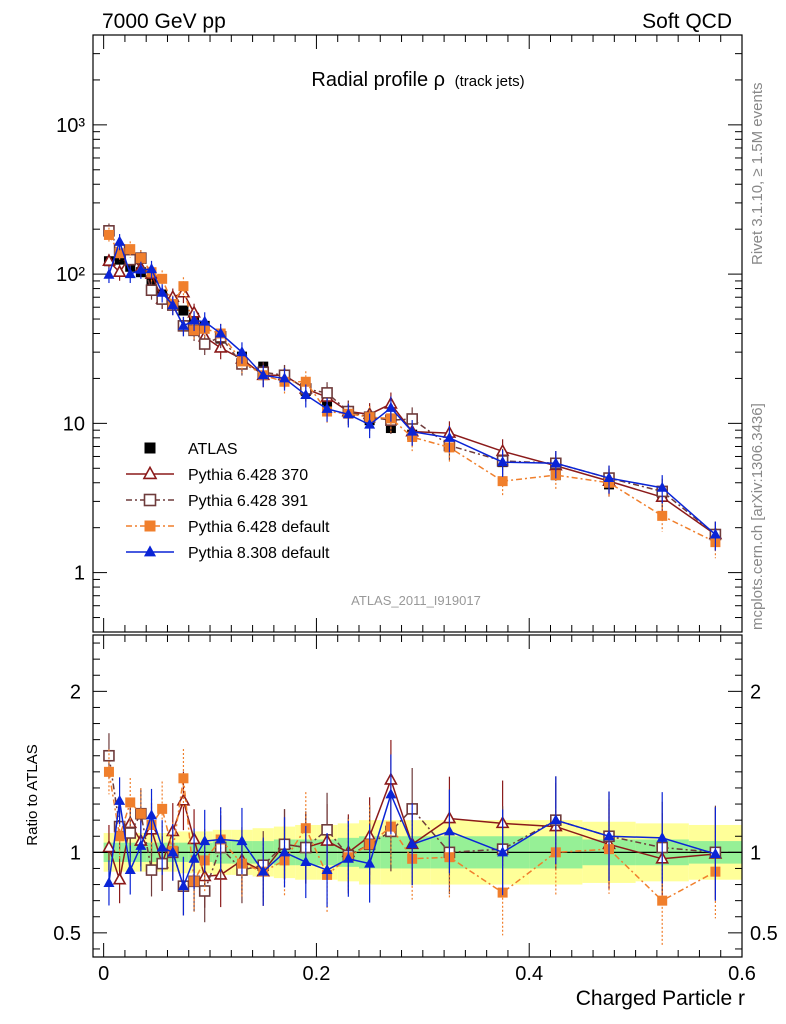 This screenshot has width=786, height=1024. What do you see at coordinates (317, 974) in the screenshot?
I see `x-tick-label: 0.2` at bounding box center [317, 974].